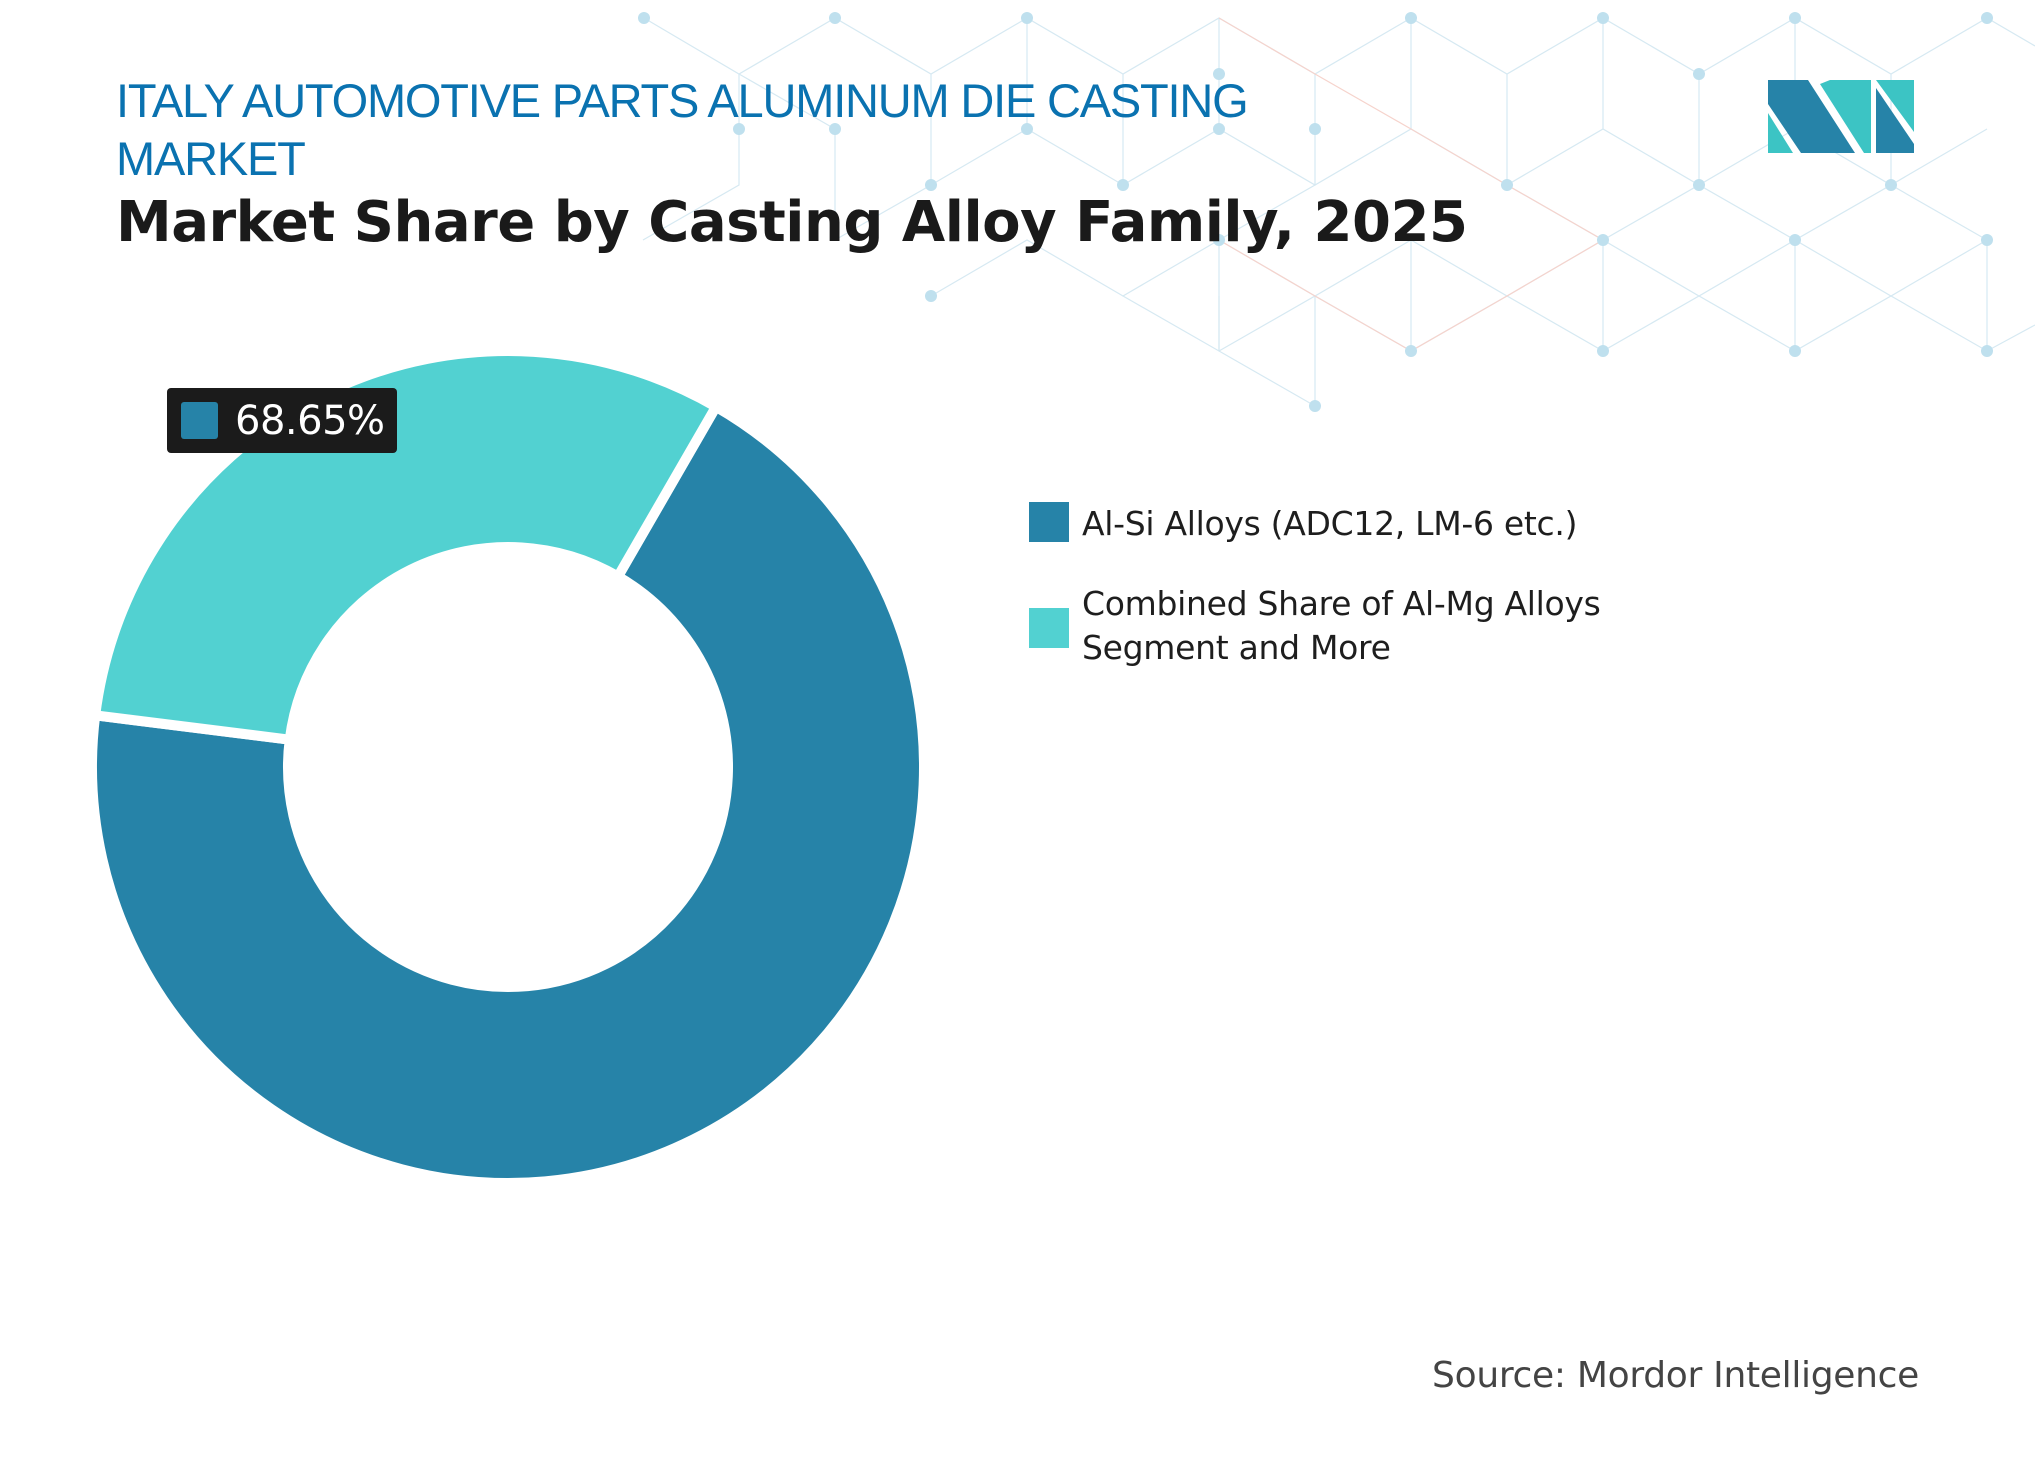  What do you see at coordinates (1330, 523) in the screenshot?
I see `legend-label: Al-Si Alloys (ADC12, LM-6 etc.)` at bounding box center [1330, 523].